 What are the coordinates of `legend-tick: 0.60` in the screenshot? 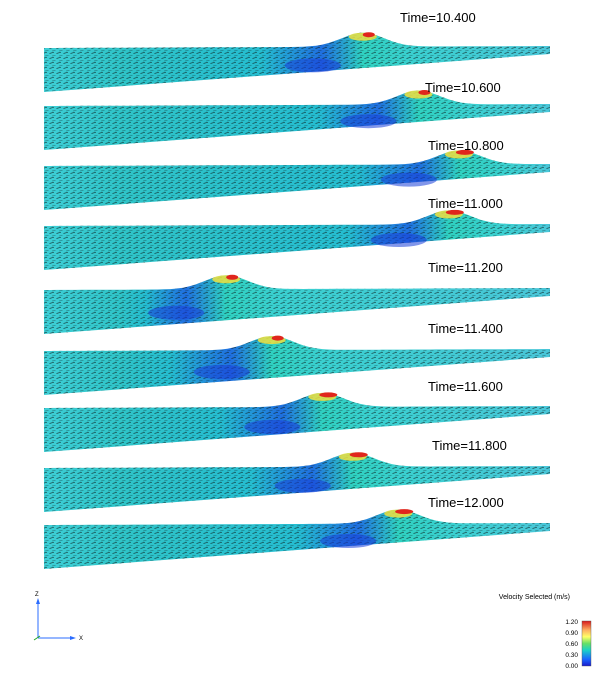 It's located at (571, 644).